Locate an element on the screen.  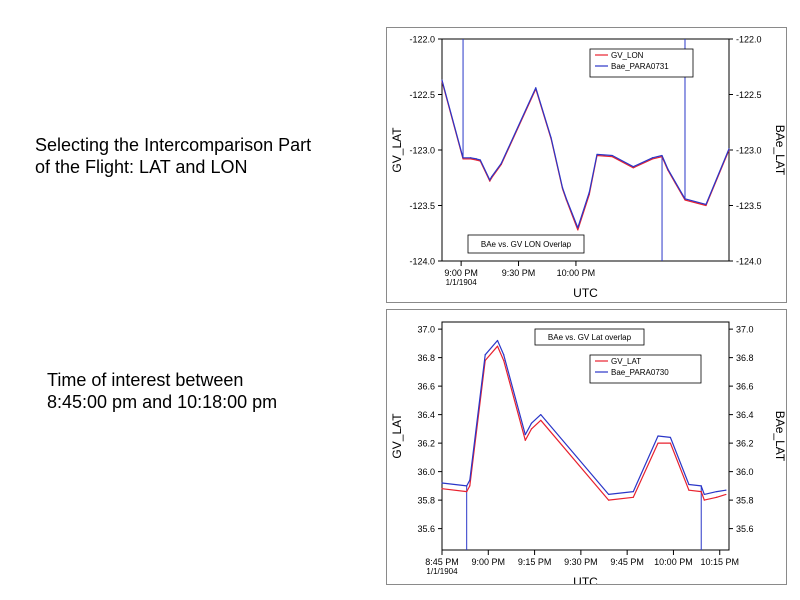
x-tick-label: 10:00 PM is located at coordinates (673, 562).